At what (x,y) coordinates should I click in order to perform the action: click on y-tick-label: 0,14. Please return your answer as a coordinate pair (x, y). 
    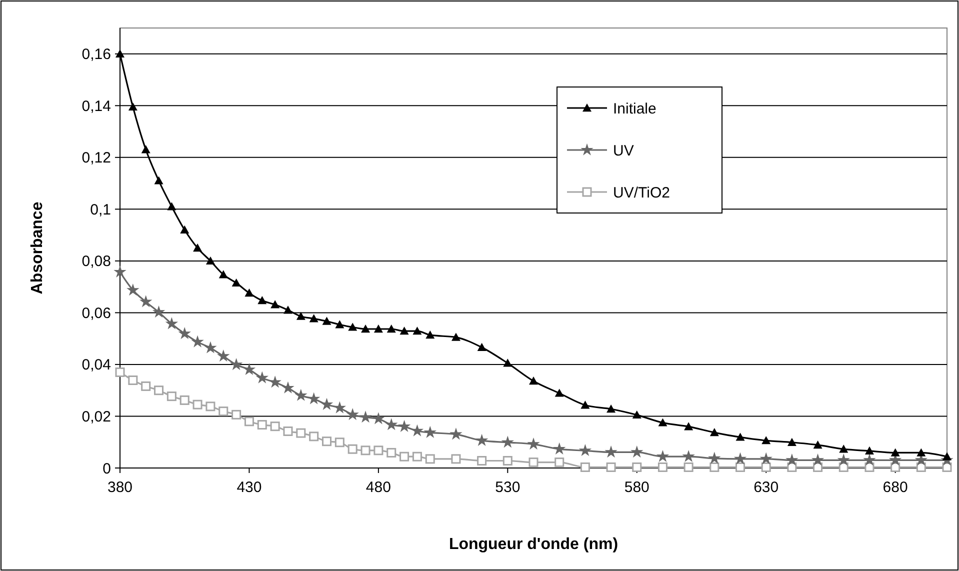
    Looking at the image, I should click on (96, 106).